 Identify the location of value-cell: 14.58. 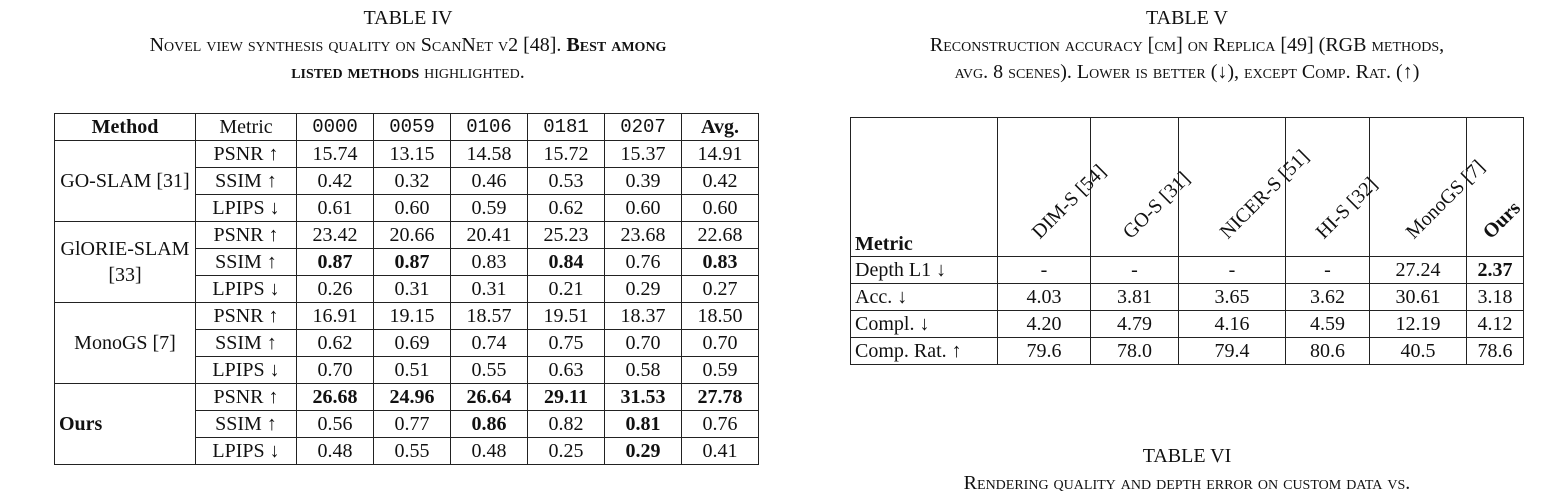
(489, 154).